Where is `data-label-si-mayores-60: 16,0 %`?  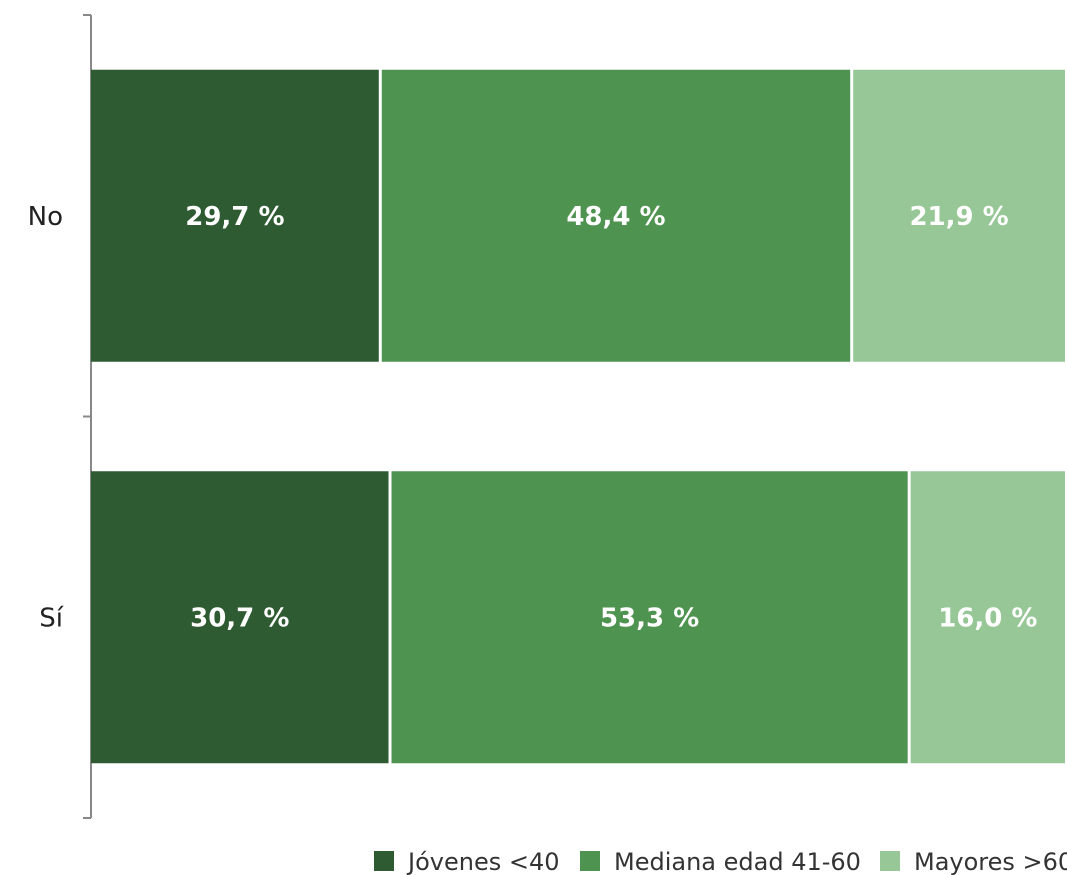
data-label-si-mayores-60: 16,0 % is located at coordinates (987, 618).